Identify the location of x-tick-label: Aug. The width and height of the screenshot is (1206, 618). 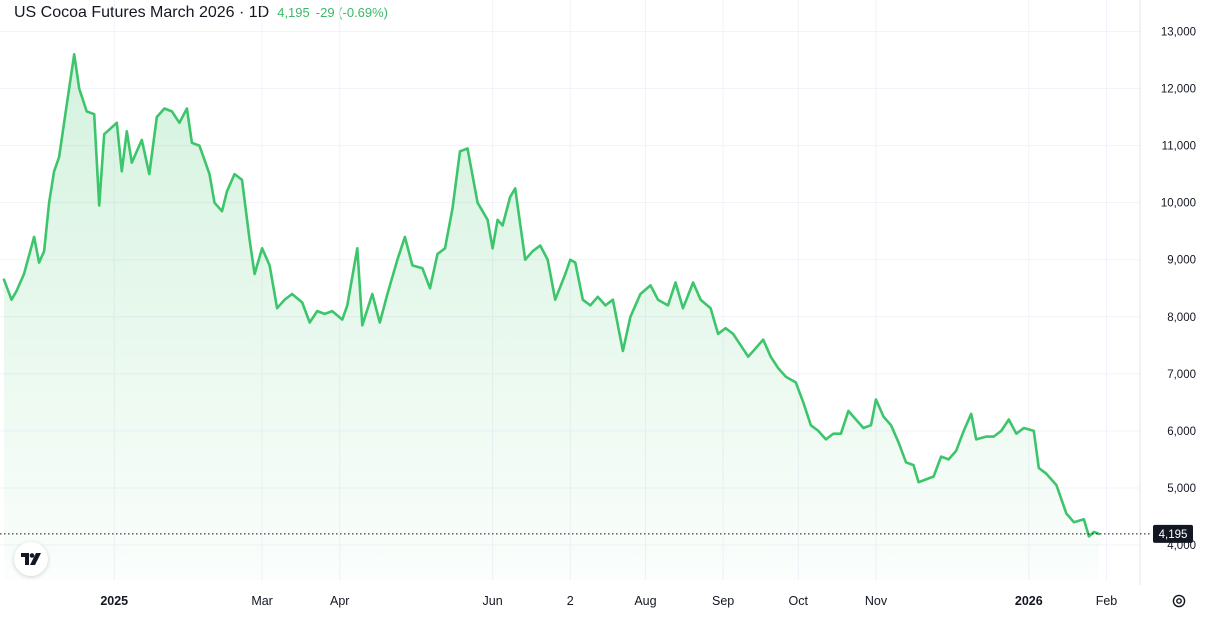
(645, 601).